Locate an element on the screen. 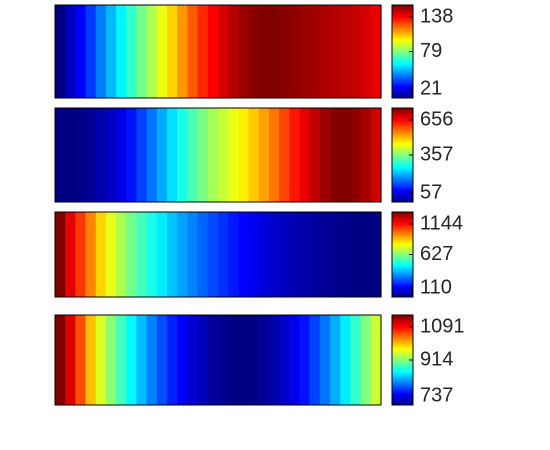 The image size is (550, 450). colorbar-tick-label: 21 is located at coordinates (431, 88).